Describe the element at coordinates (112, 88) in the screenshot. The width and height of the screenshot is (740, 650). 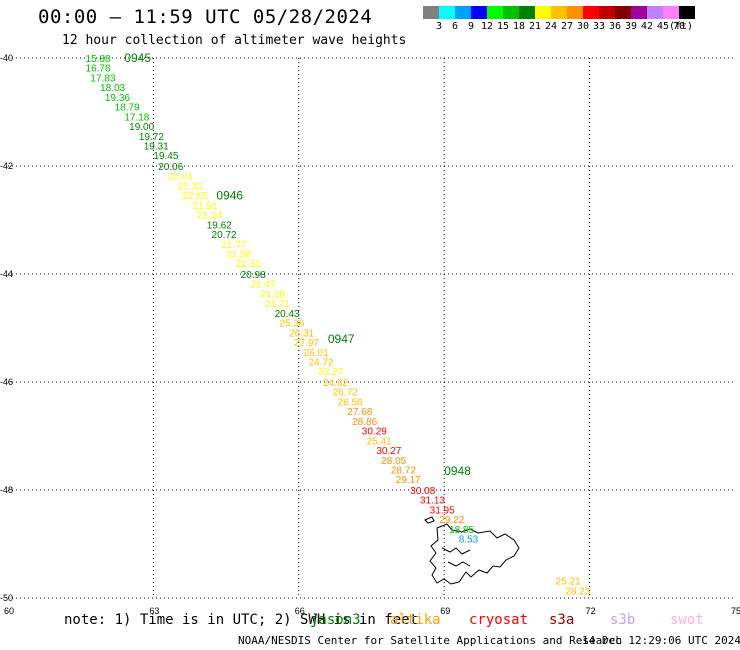
I see `wave-height-value: 18.03` at that location.